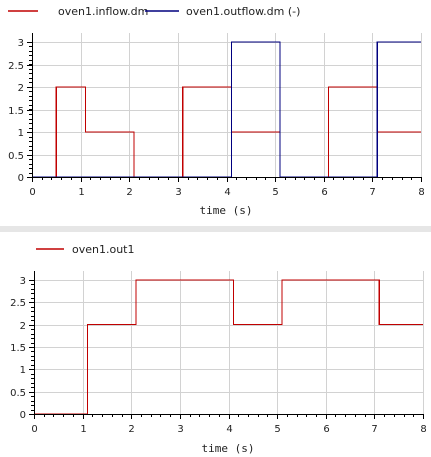 The image size is (431, 457). I want to click on legend: oven1.inflow.dm oven1.outflow.dm (-), so click(154, 11).